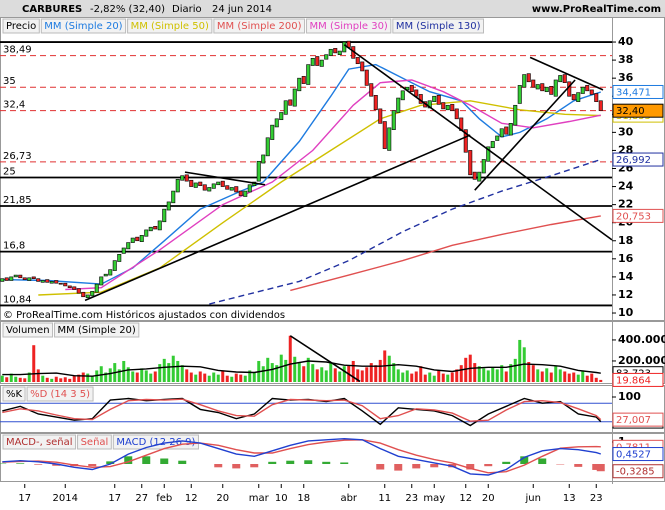 The width and height of the screenshot is (665, 510). What do you see at coordinates (641, 339) in the screenshot?
I see `y-tick-label: 400.000` at bounding box center [641, 339].